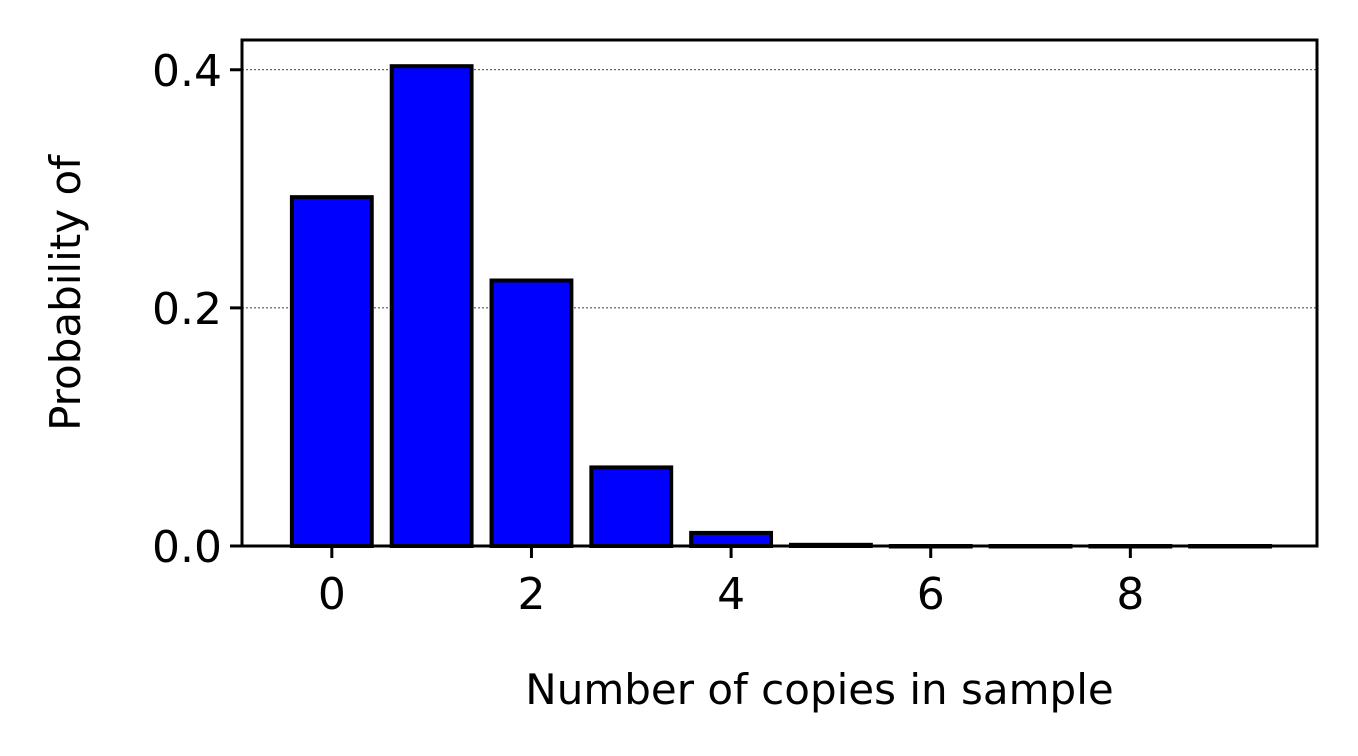  What do you see at coordinates (332, 594) in the screenshot?
I see `x-tick-label: 0` at bounding box center [332, 594].